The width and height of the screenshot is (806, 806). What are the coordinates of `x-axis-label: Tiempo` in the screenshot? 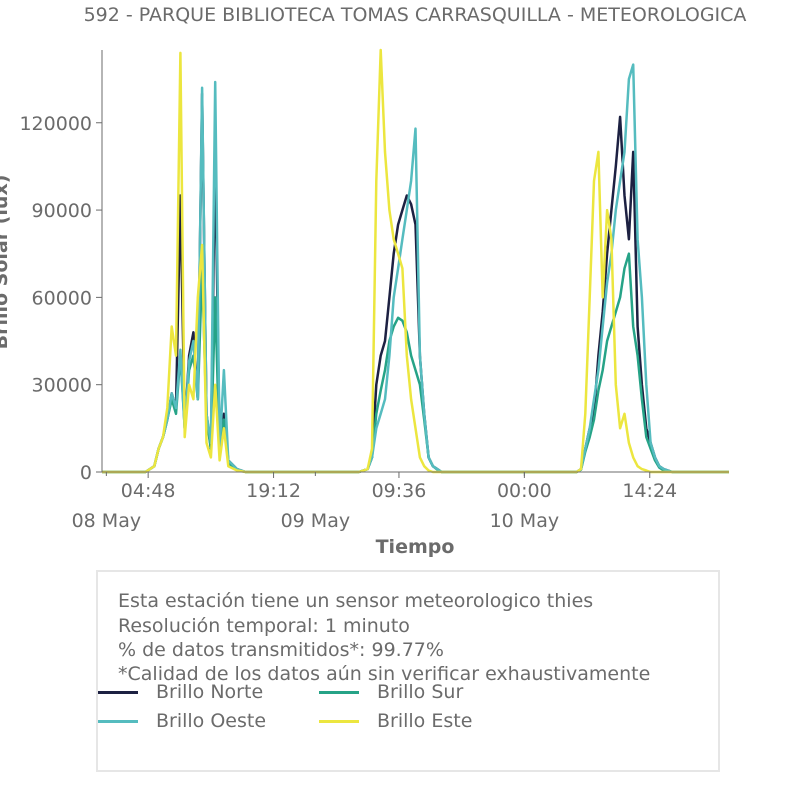 It's located at (415, 547).